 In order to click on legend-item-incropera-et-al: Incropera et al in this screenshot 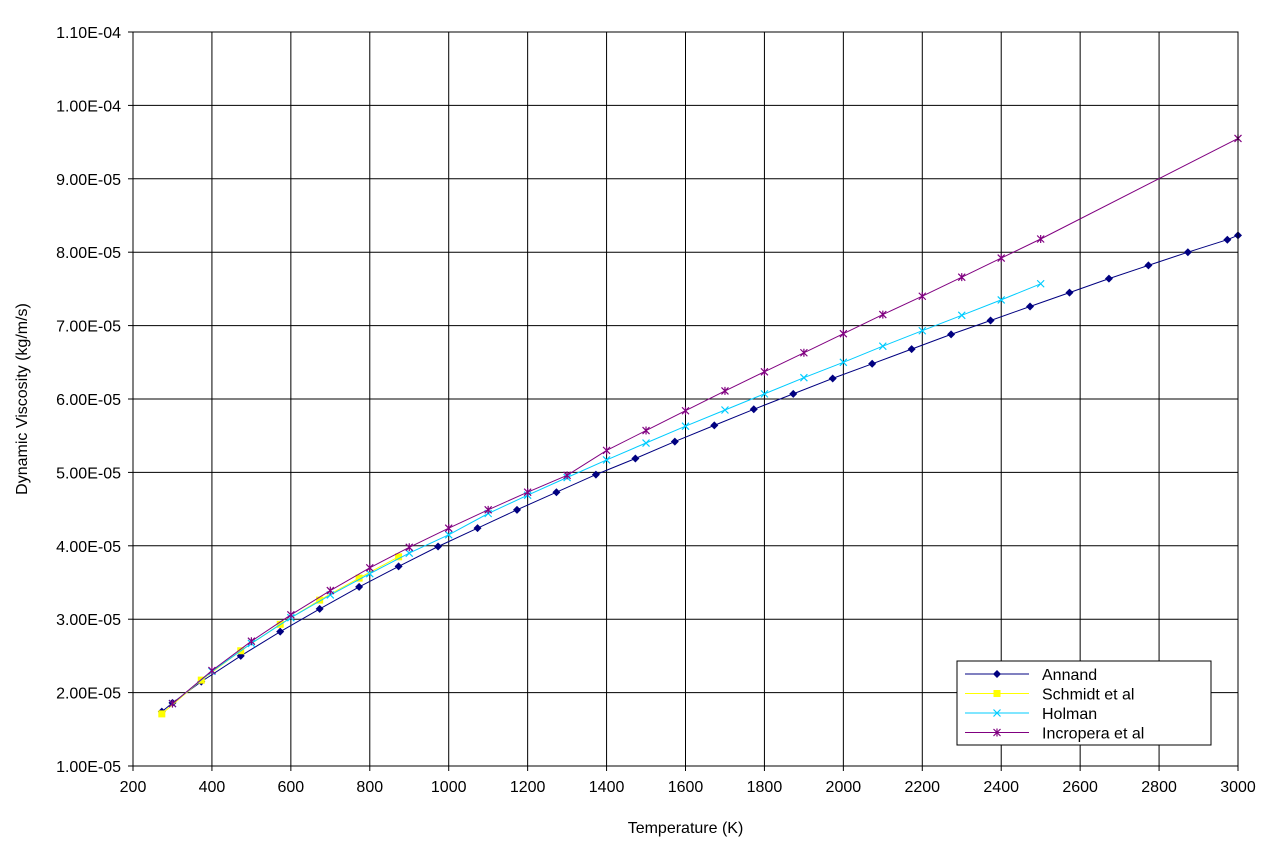, I will do `click(1054, 734)`.